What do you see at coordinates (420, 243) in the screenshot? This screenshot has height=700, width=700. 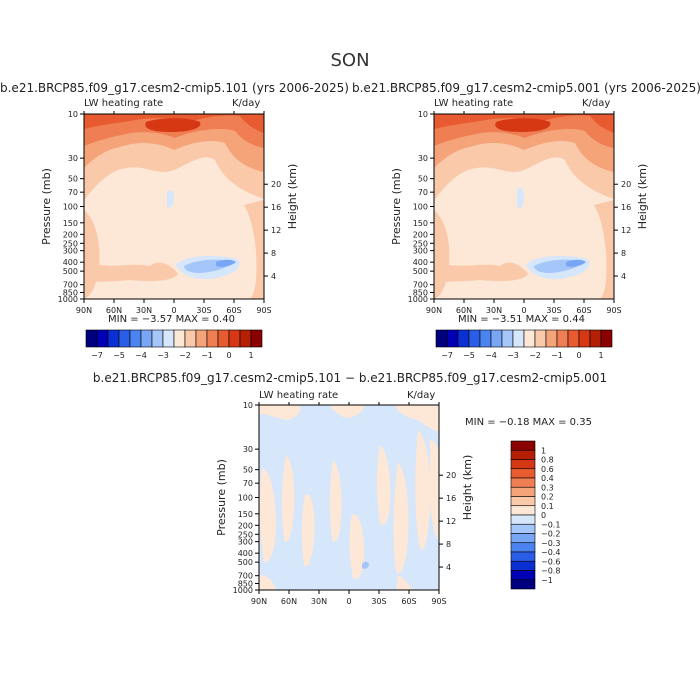 I see `y-tick-label: 250` at bounding box center [420, 243].